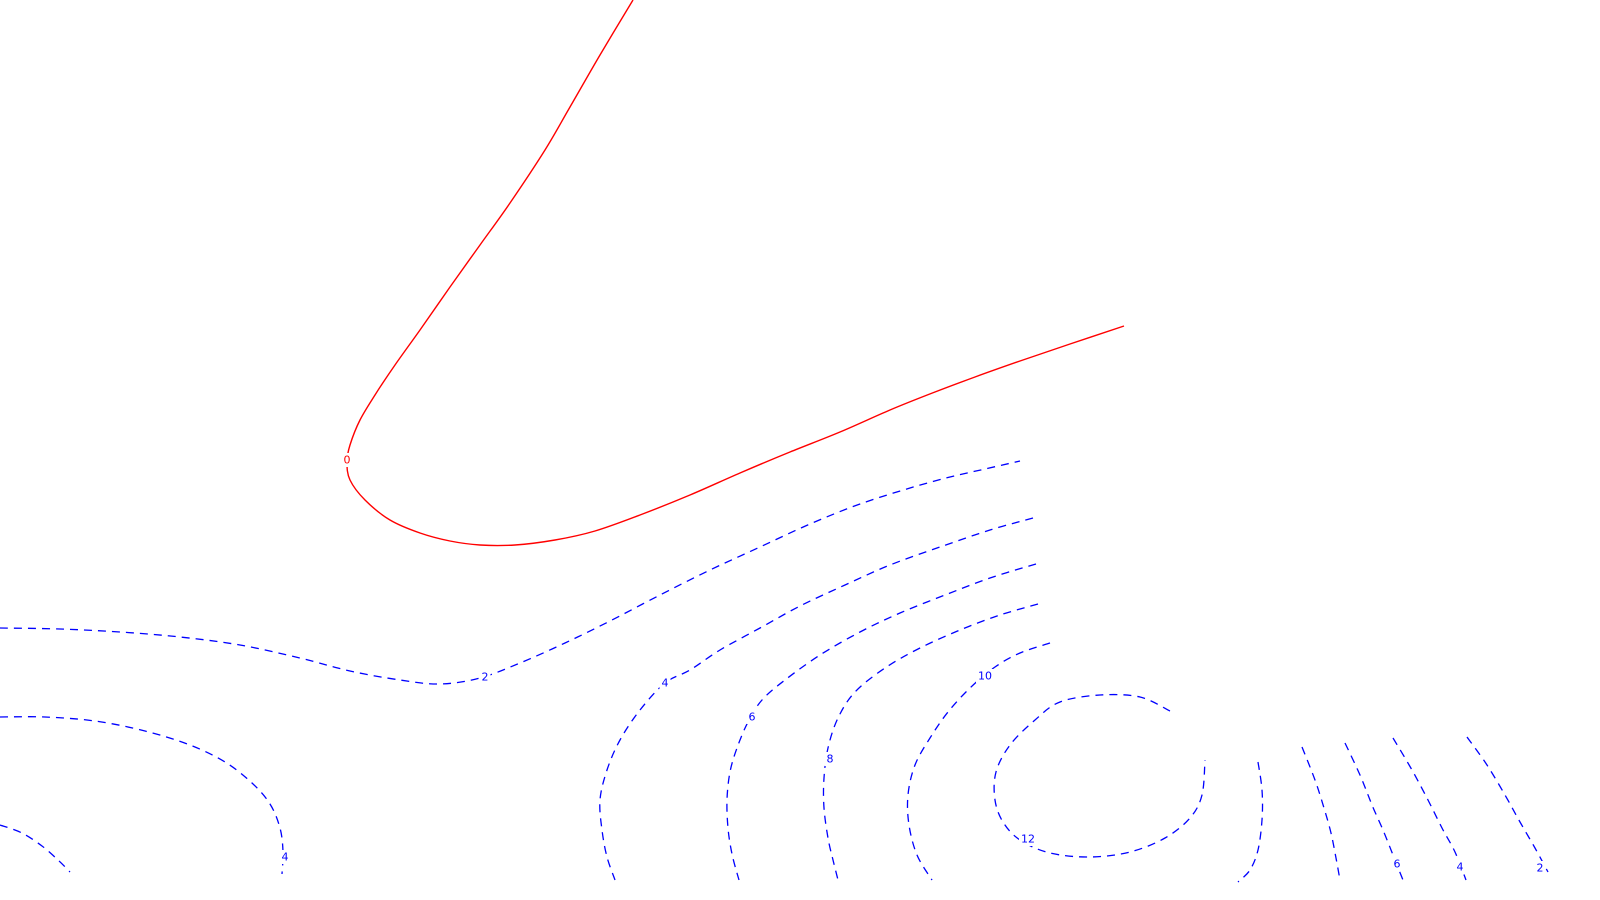  I want to click on contour-label-0: 0, so click(347, 460).